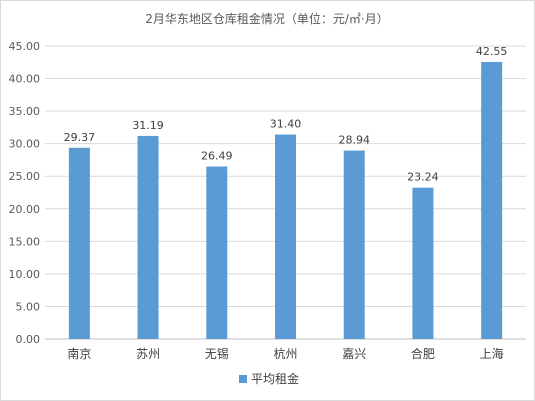  What do you see at coordinates (354, 354) in the screenshot?
I see `x-tick-label: 嘉兴` at bounding box center [354, 354].